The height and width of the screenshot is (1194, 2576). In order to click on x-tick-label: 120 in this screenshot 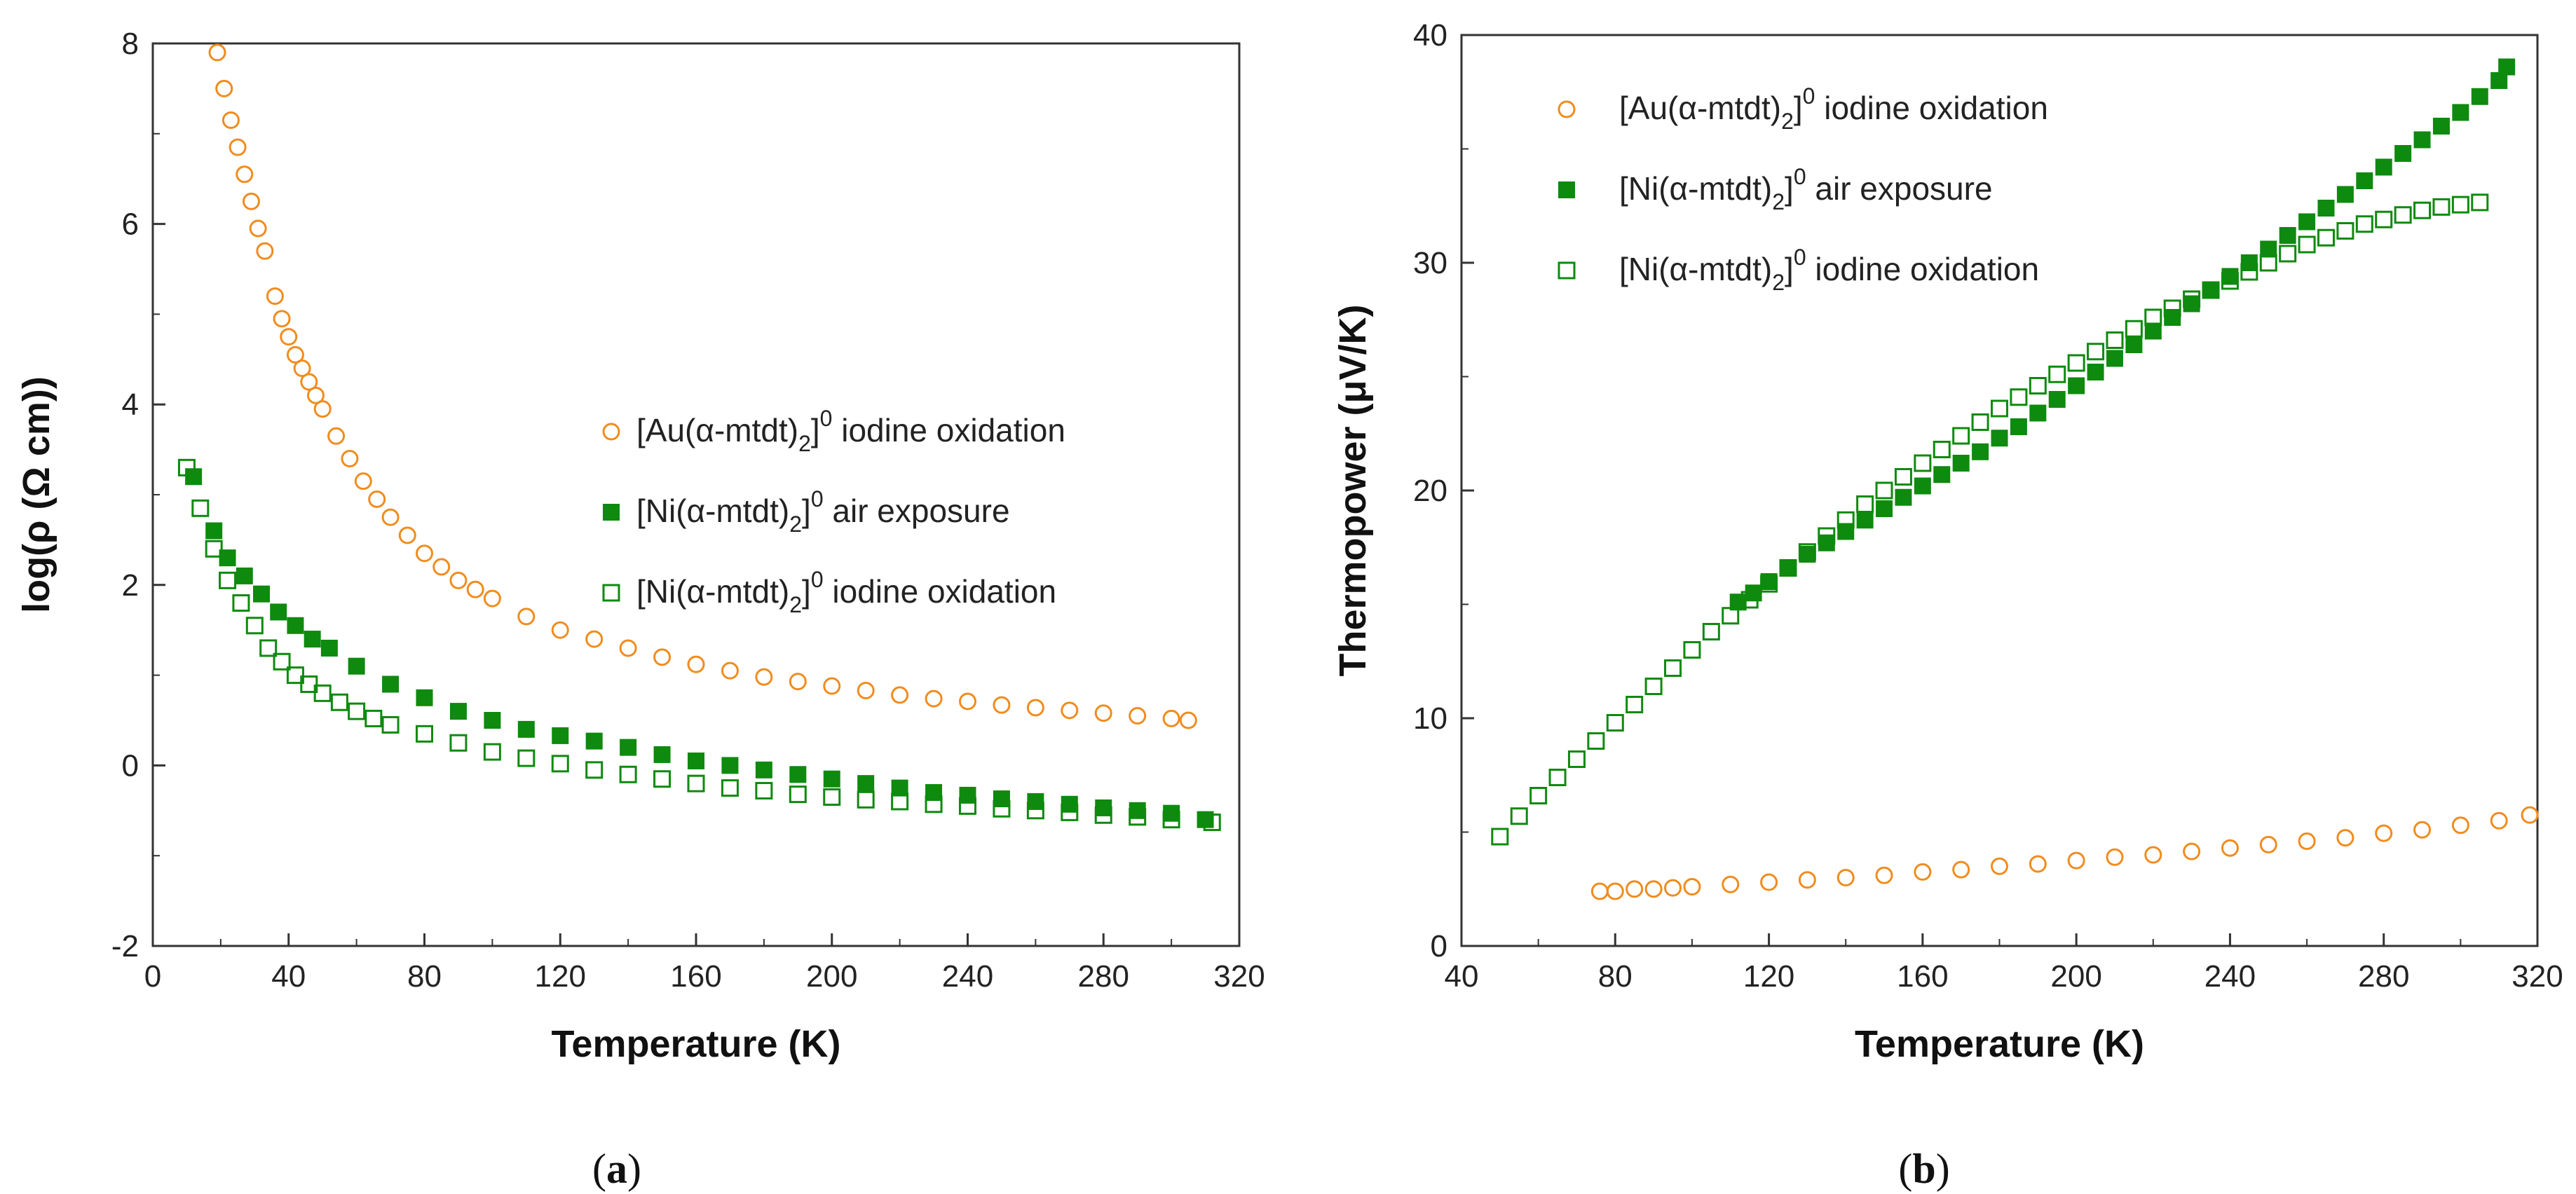, I will do `click(560, 976)`.